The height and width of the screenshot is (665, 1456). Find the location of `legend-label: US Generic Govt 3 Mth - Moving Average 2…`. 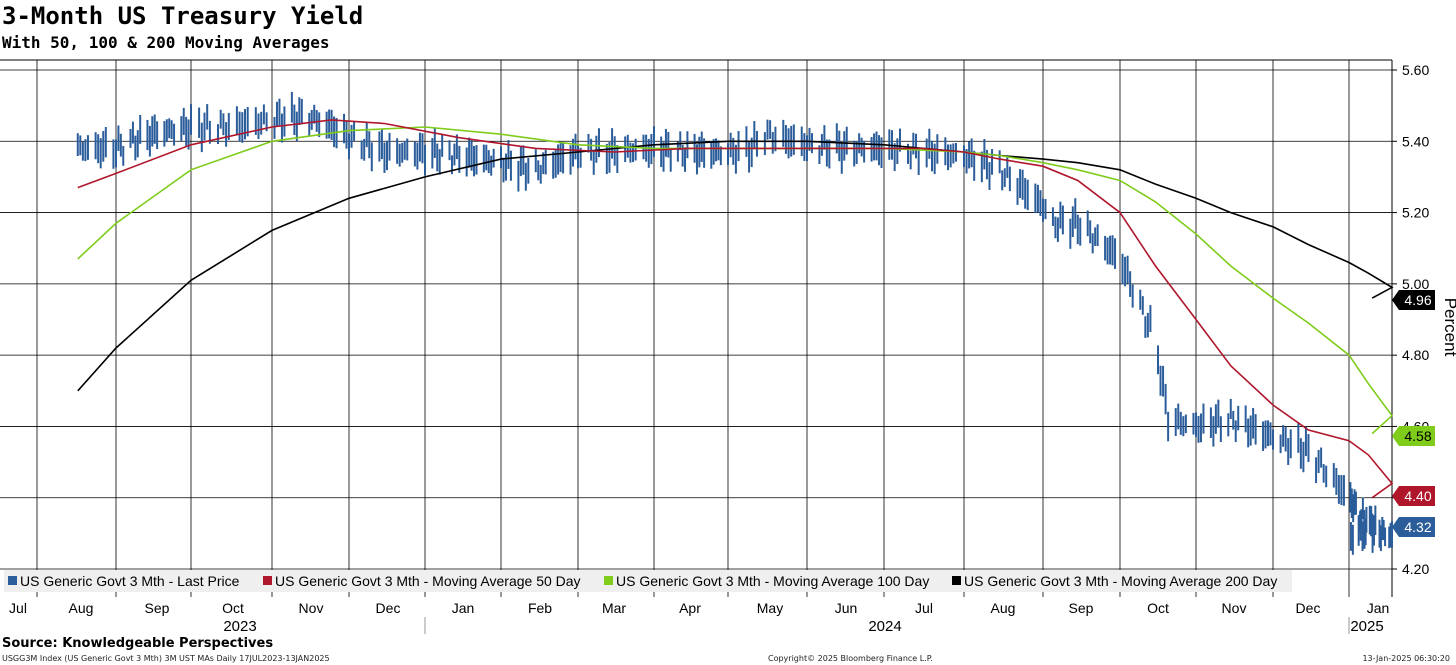

legend-label: US Generic Govt 3 Mth - Moving Average 2… is located at coordinates (1120, 581).